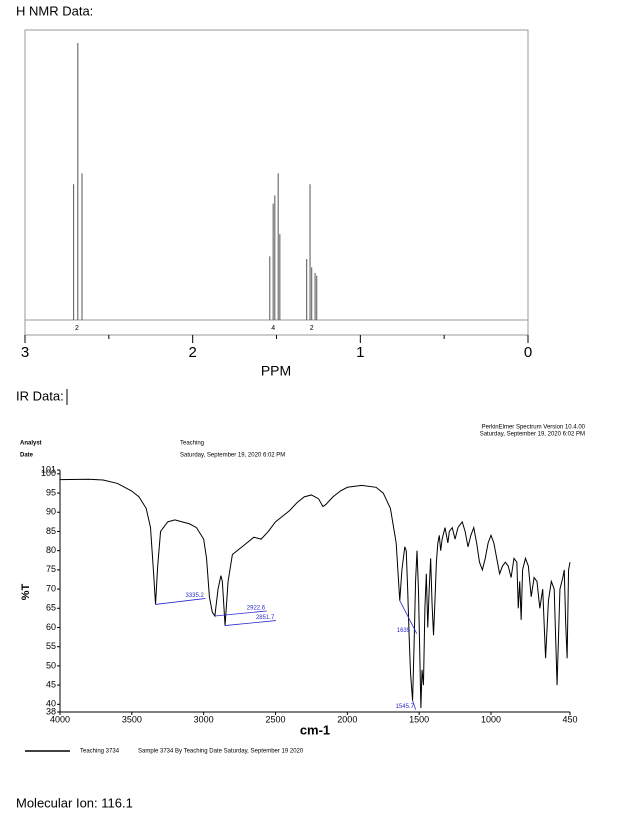  I want to click on y-axis-label: %T, so click(26, 591).